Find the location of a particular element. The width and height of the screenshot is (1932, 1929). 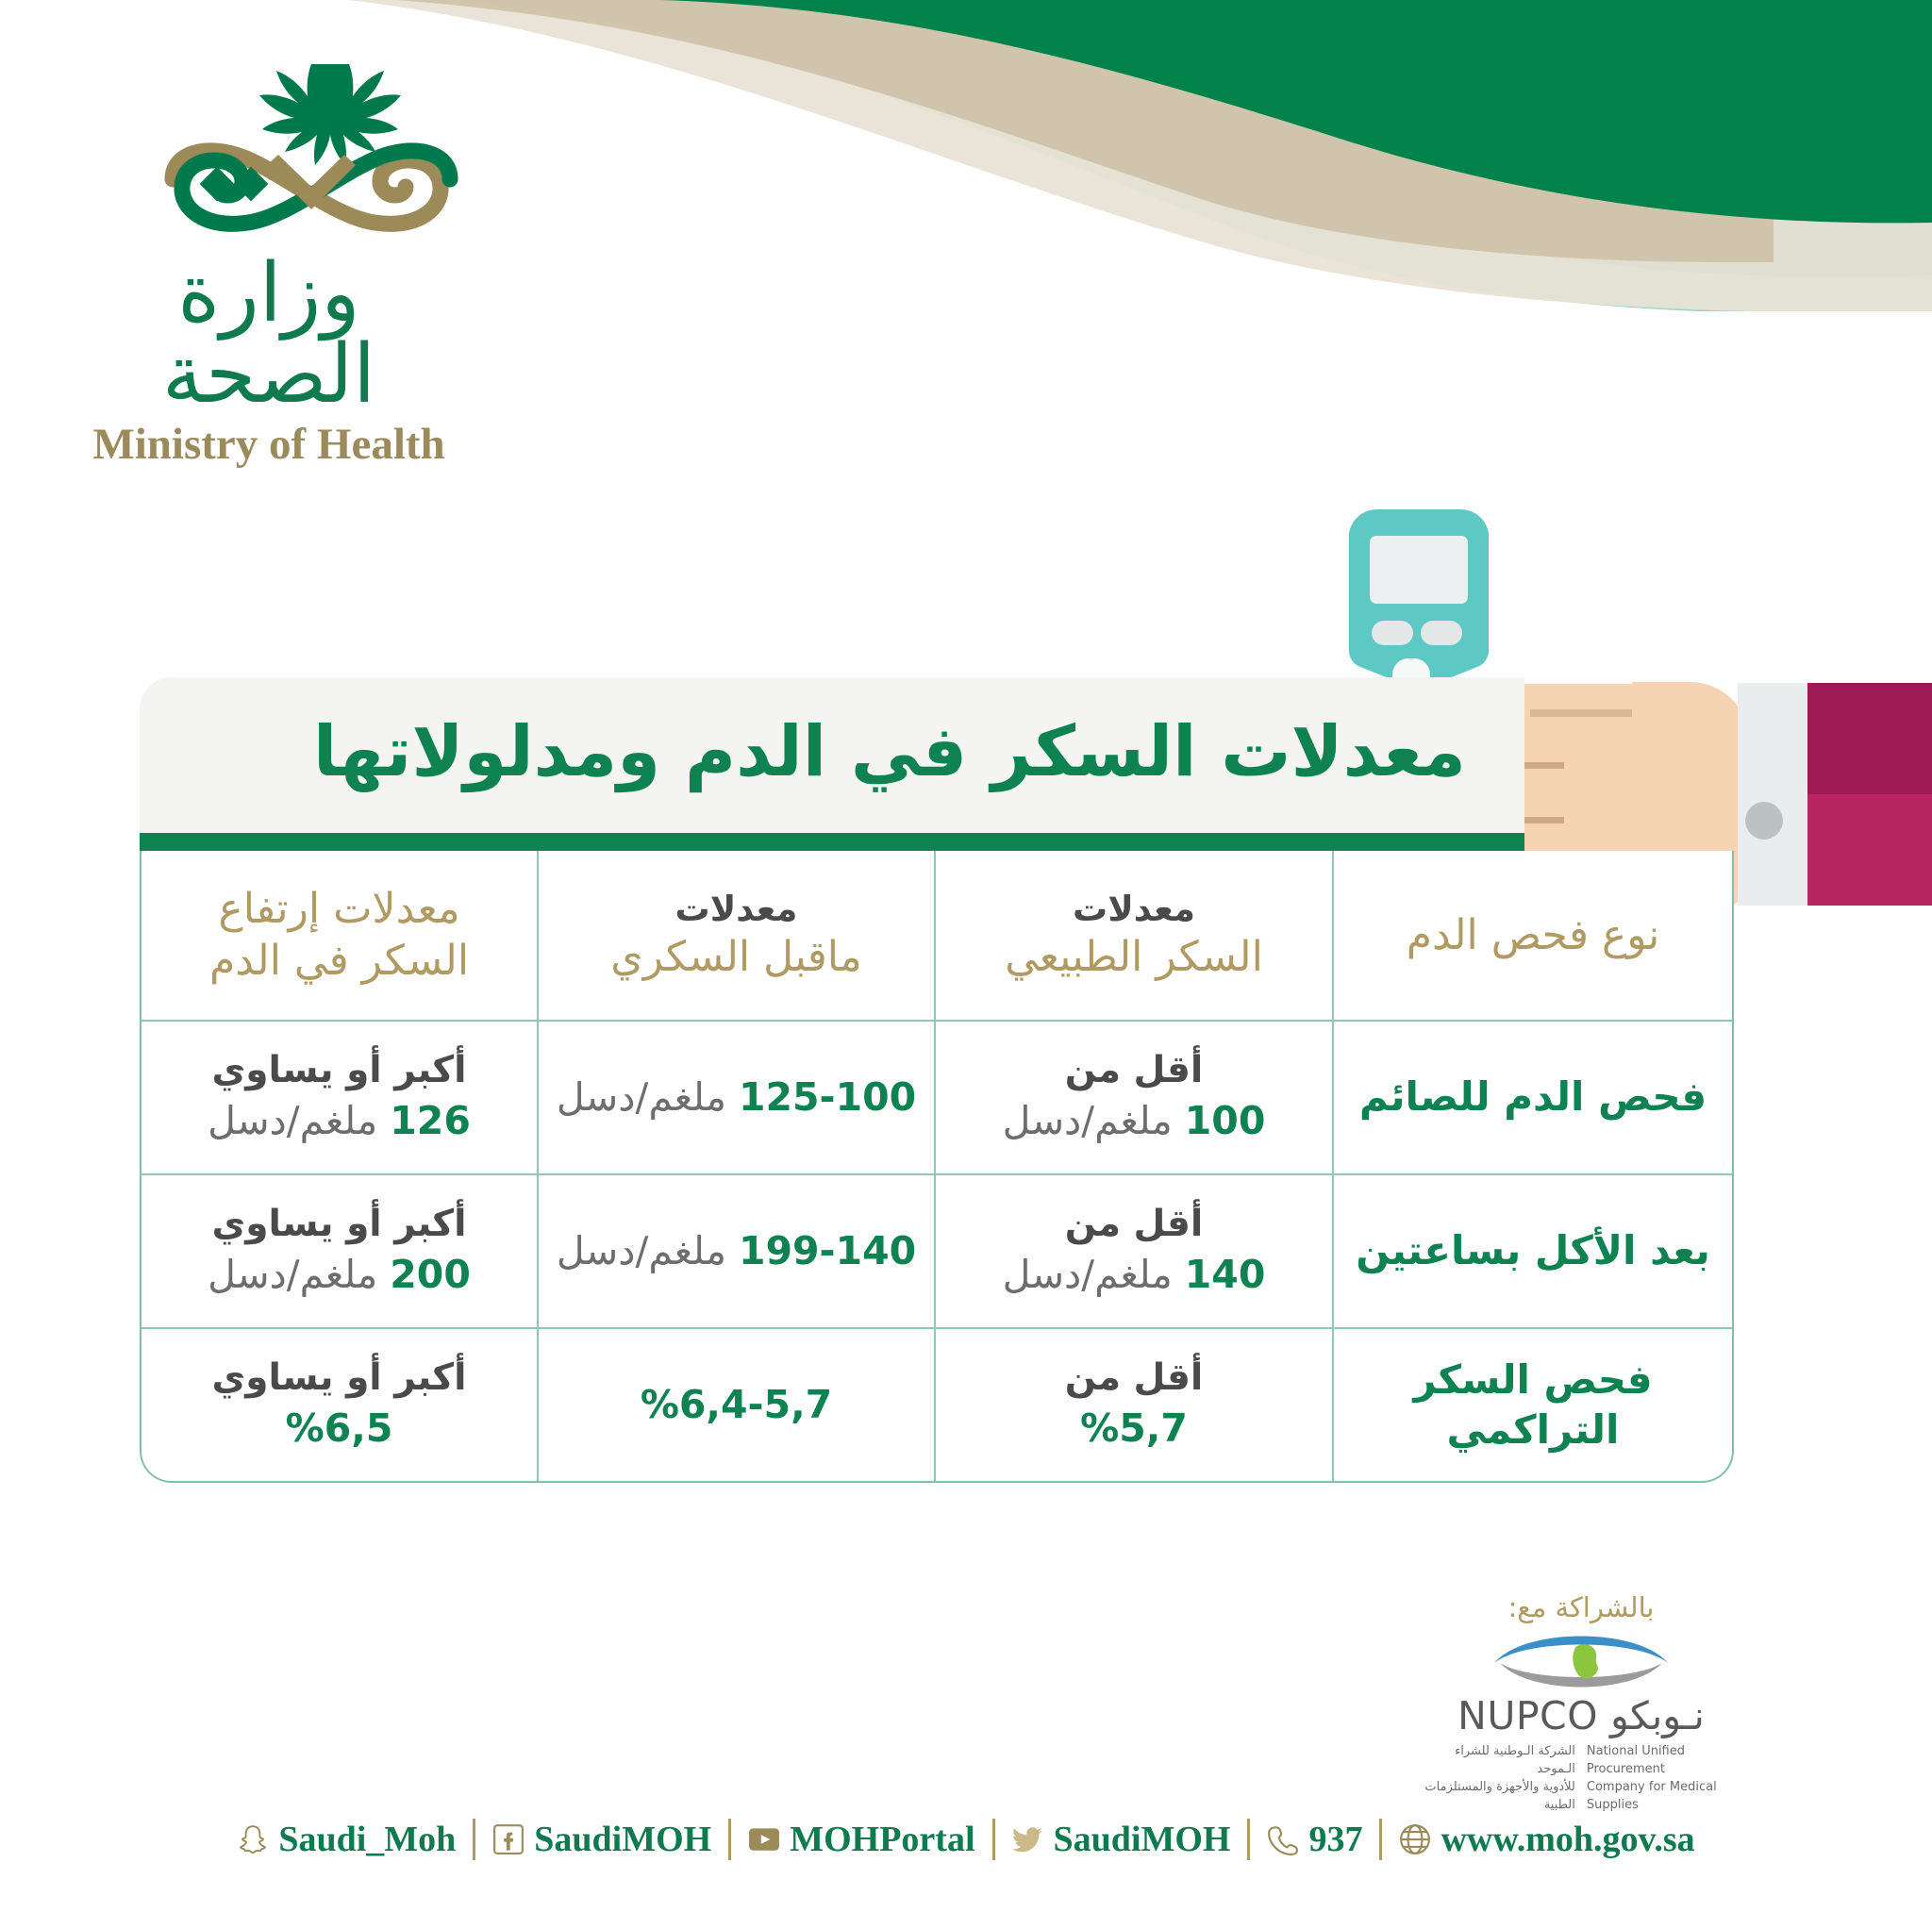

footer-item-twitter: SaudiMOH is located at coordinates (1121, 1839).